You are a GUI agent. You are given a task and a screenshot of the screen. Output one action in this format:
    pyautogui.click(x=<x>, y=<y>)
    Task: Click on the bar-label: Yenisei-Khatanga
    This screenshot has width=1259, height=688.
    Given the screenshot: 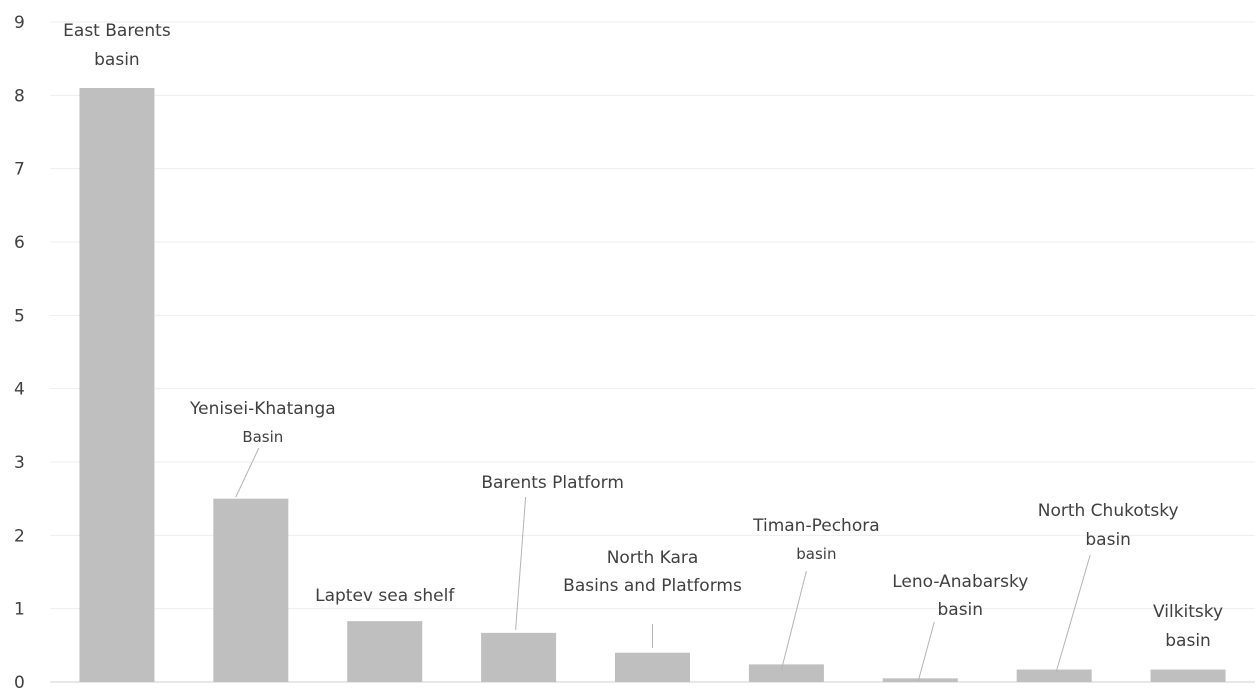 What is the action you would take?
    pyautogui.click(x=262, y=409)
    